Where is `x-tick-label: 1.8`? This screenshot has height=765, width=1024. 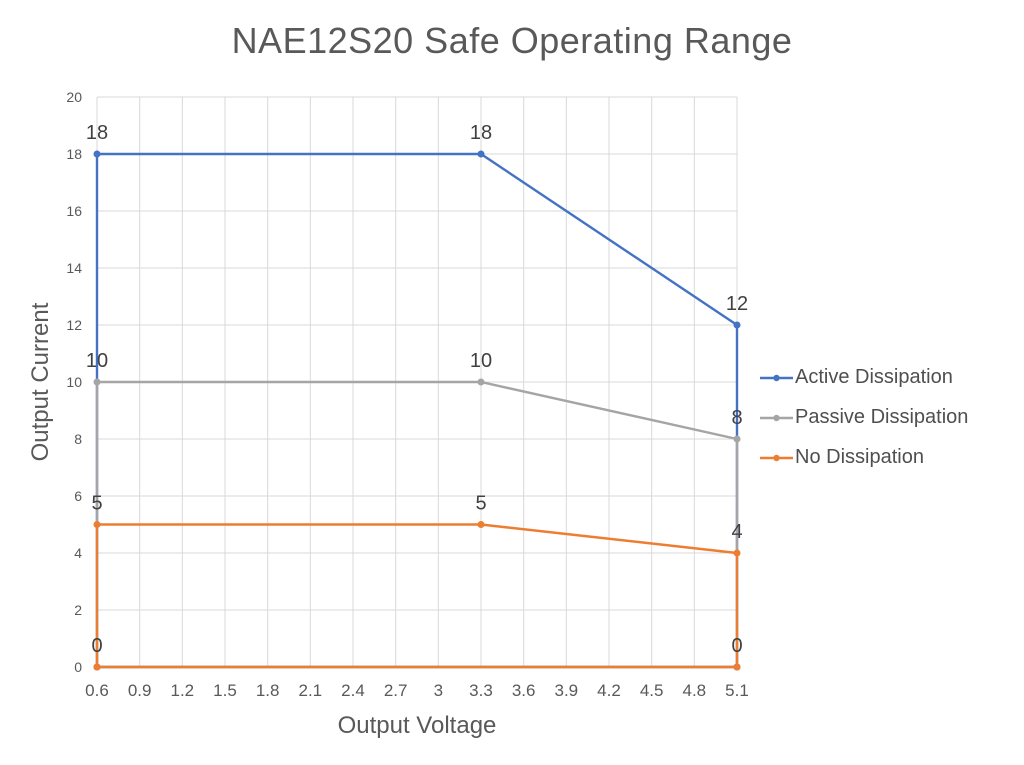
x-tick-label: 1.8 is located at coordinates (268, 690).